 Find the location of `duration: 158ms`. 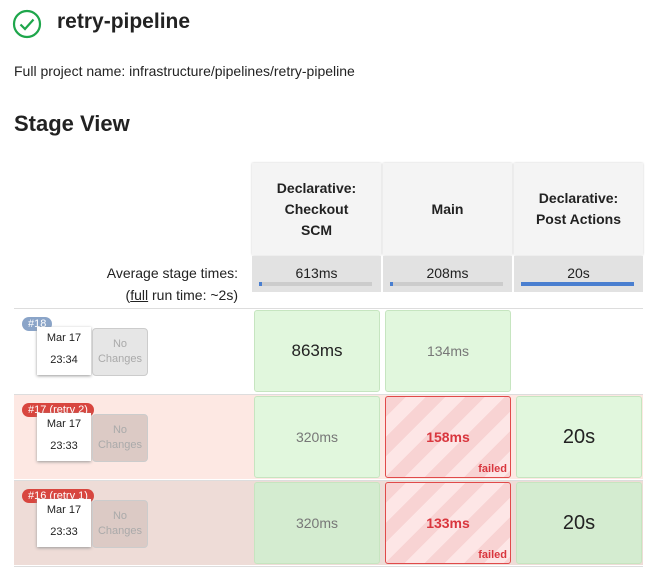

duration: 158ms is located at coordinates (448, 437).